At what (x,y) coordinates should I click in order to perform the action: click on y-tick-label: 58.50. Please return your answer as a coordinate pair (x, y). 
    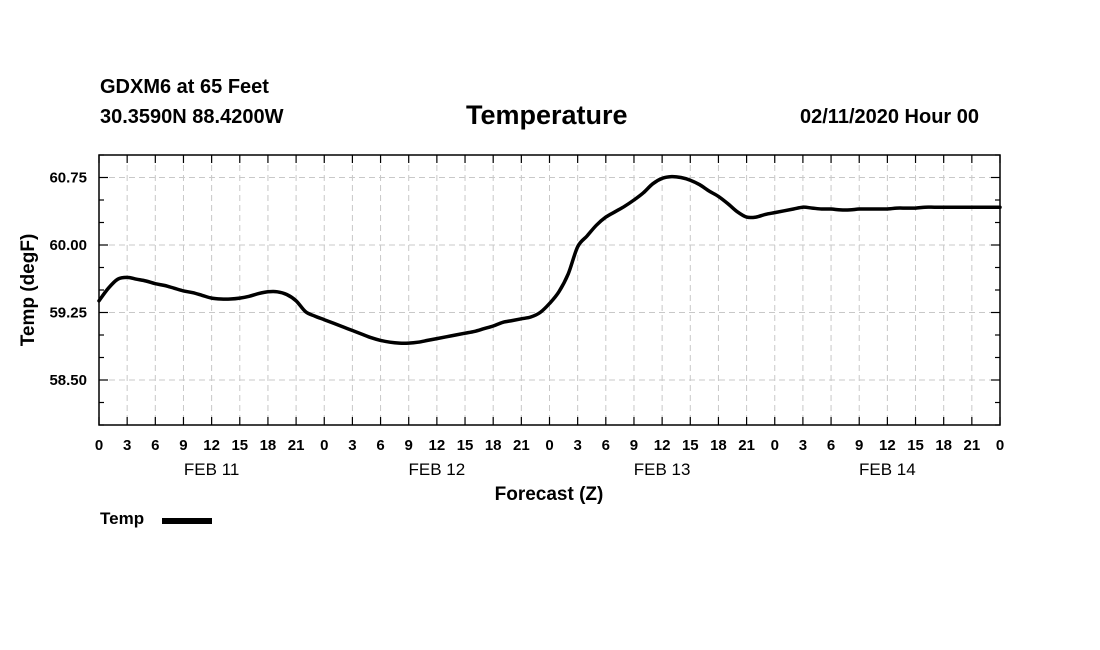
    Looking at the image, I should click on (68, 380).